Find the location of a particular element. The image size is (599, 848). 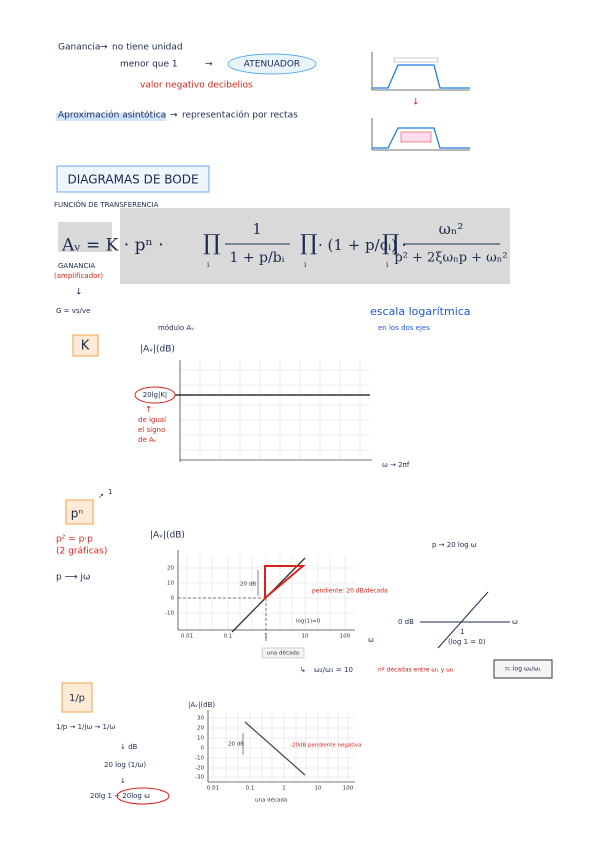

y-tick-label: -10 is located at coordinates (199, 759).